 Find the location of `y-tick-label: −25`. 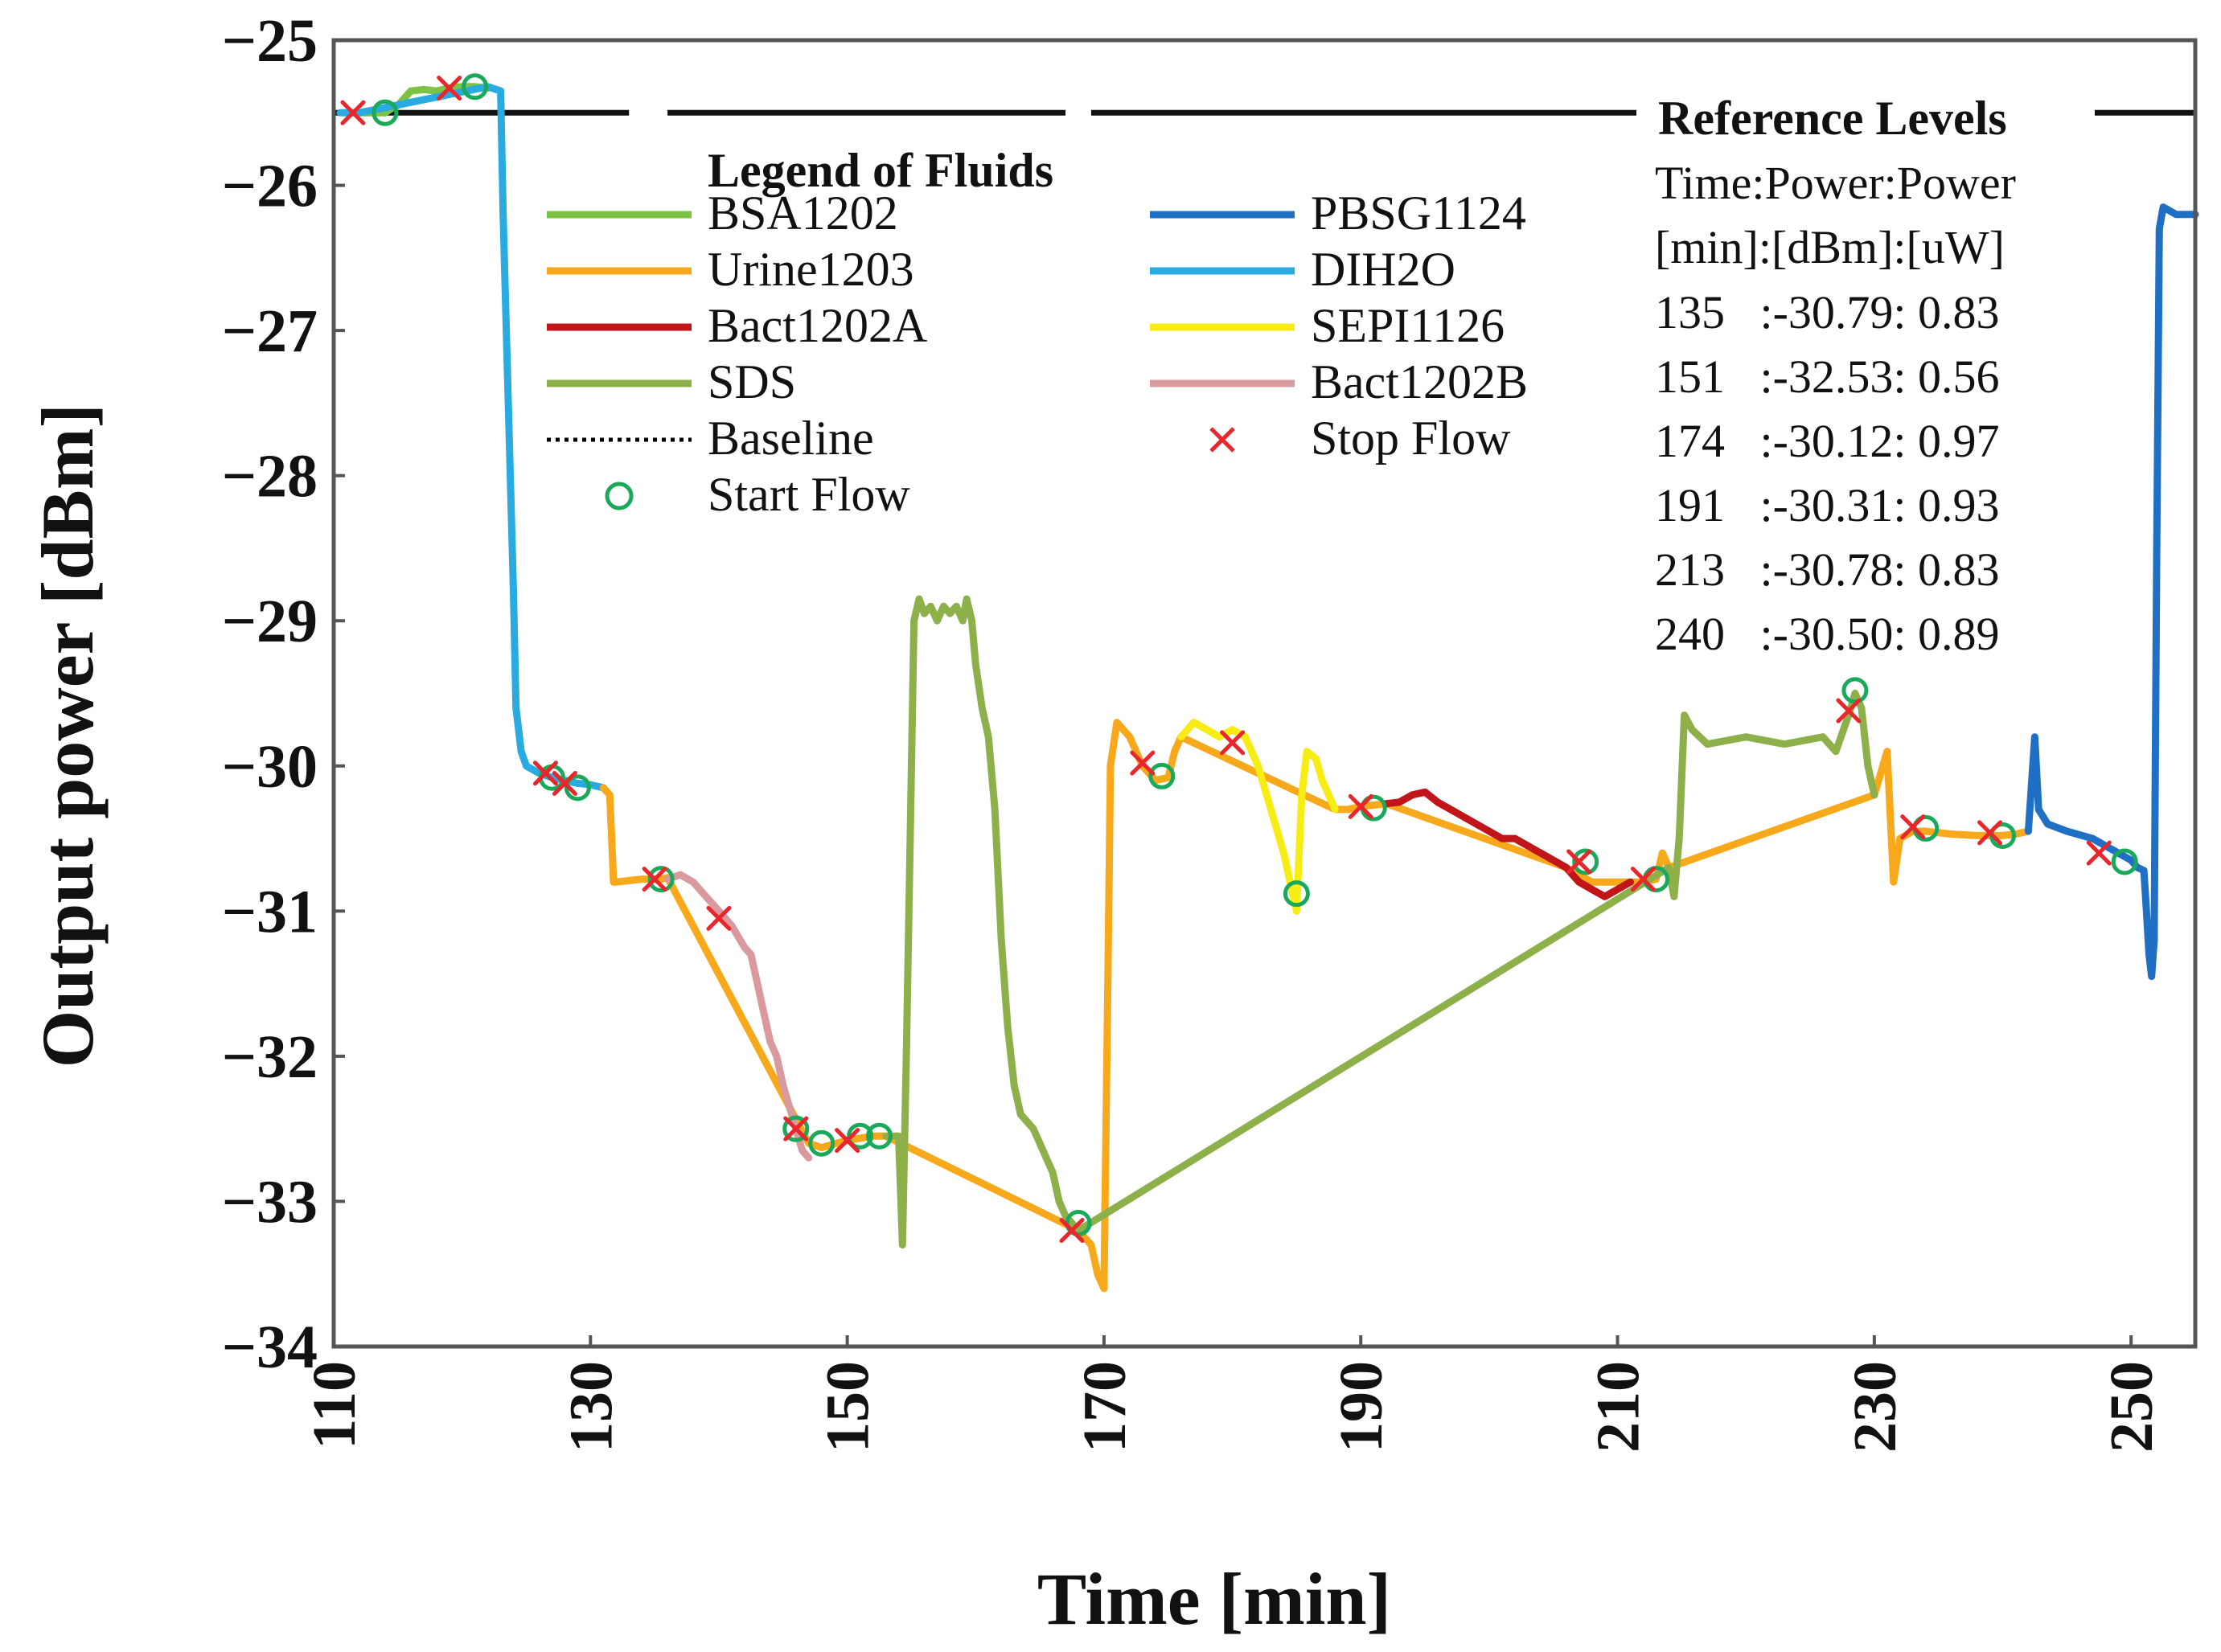

y-tick-label: −25 is located at coordinates (270, 41).